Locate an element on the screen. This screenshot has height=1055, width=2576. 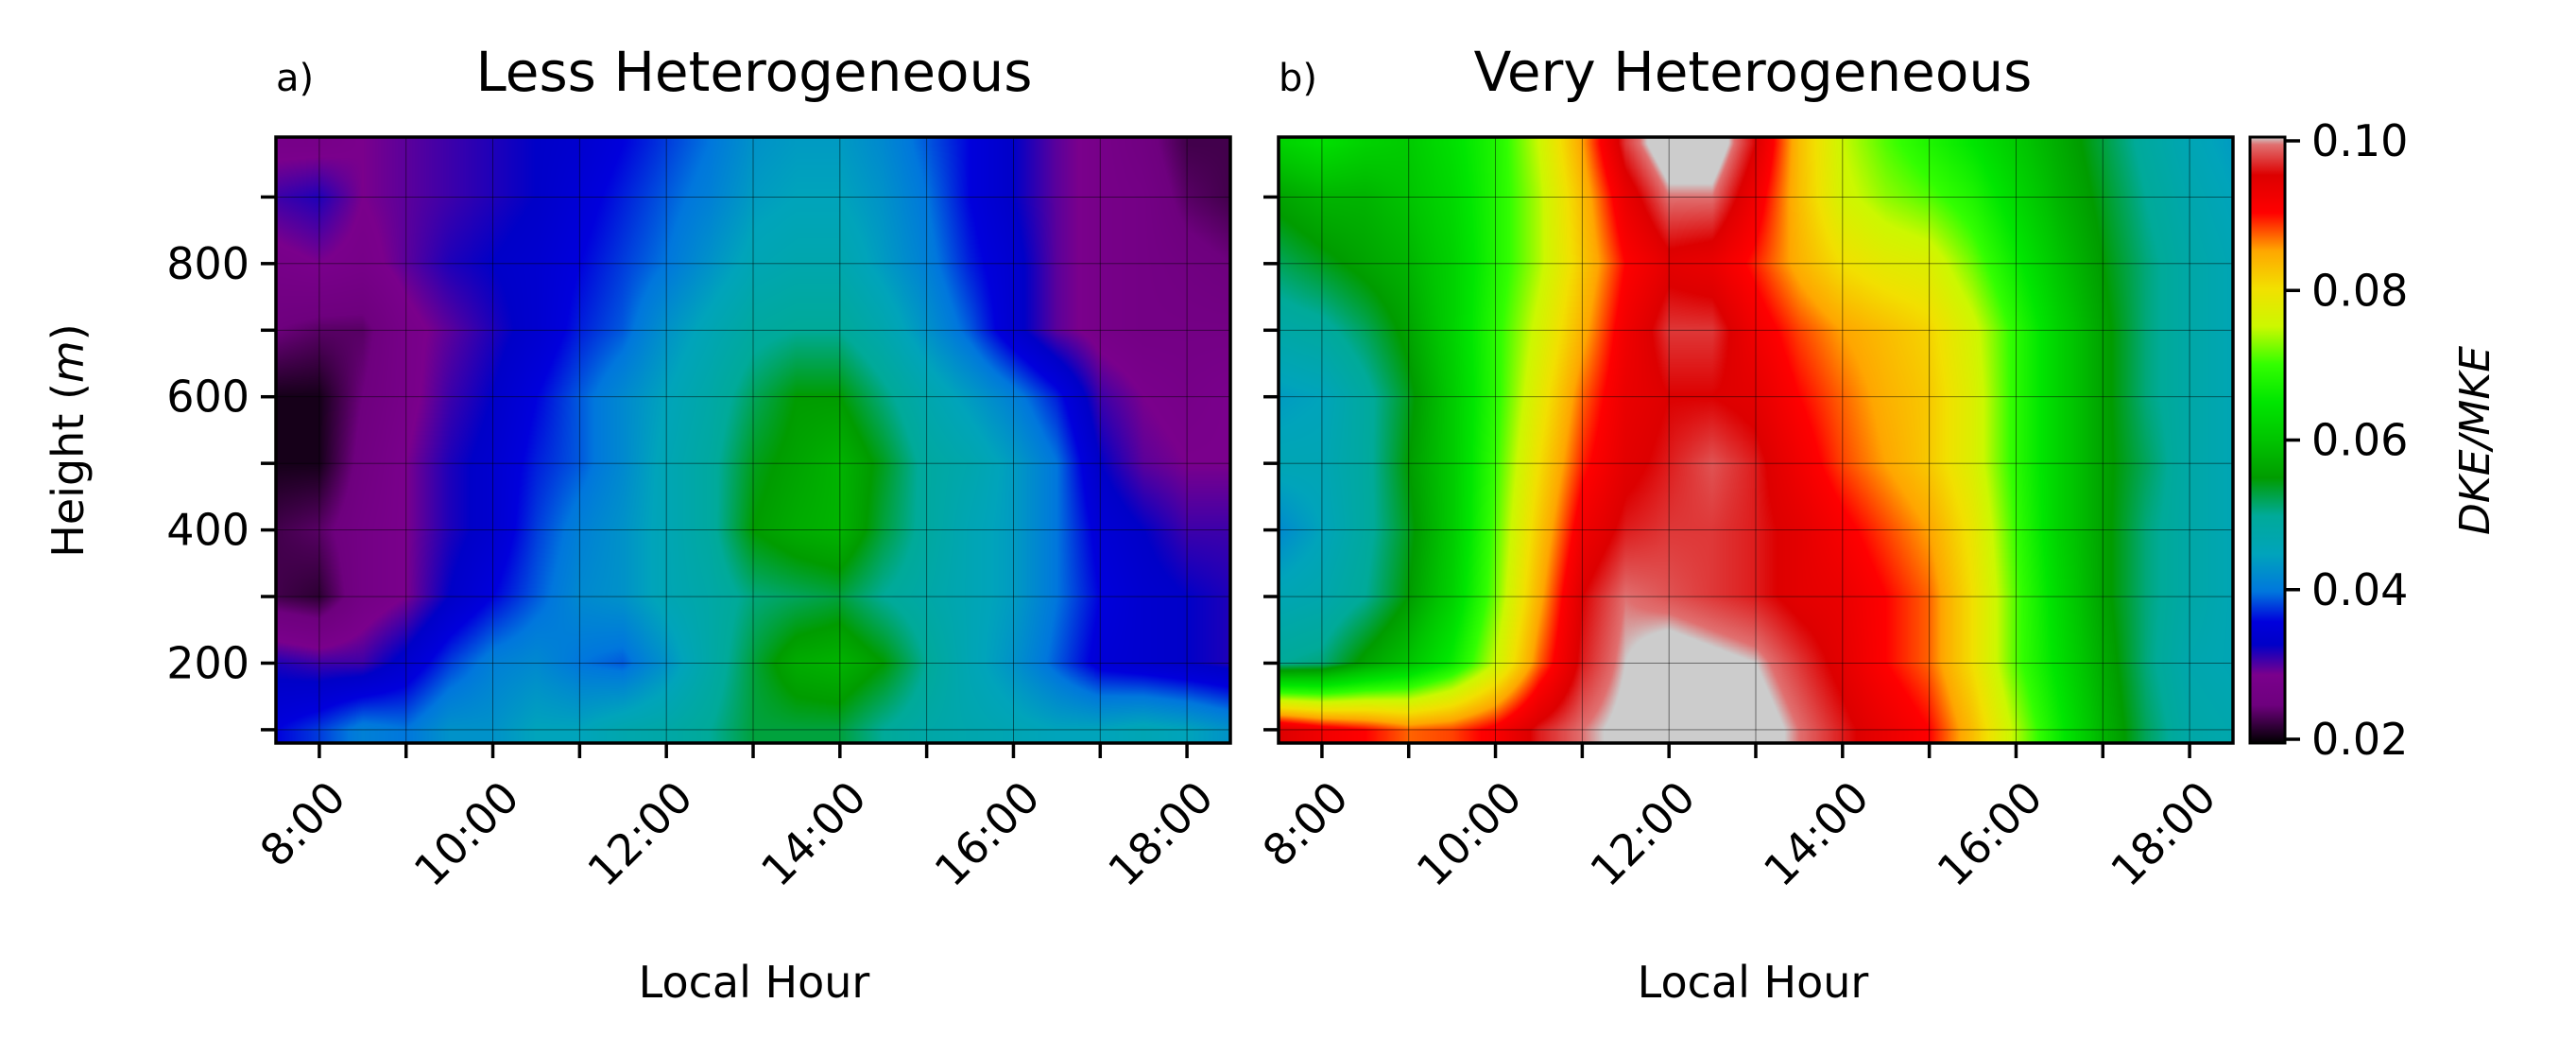
colorbar: 0.02 0.04 0.06 0.08 0.10 DKE/MKE is located at coordinates (2373, 440).